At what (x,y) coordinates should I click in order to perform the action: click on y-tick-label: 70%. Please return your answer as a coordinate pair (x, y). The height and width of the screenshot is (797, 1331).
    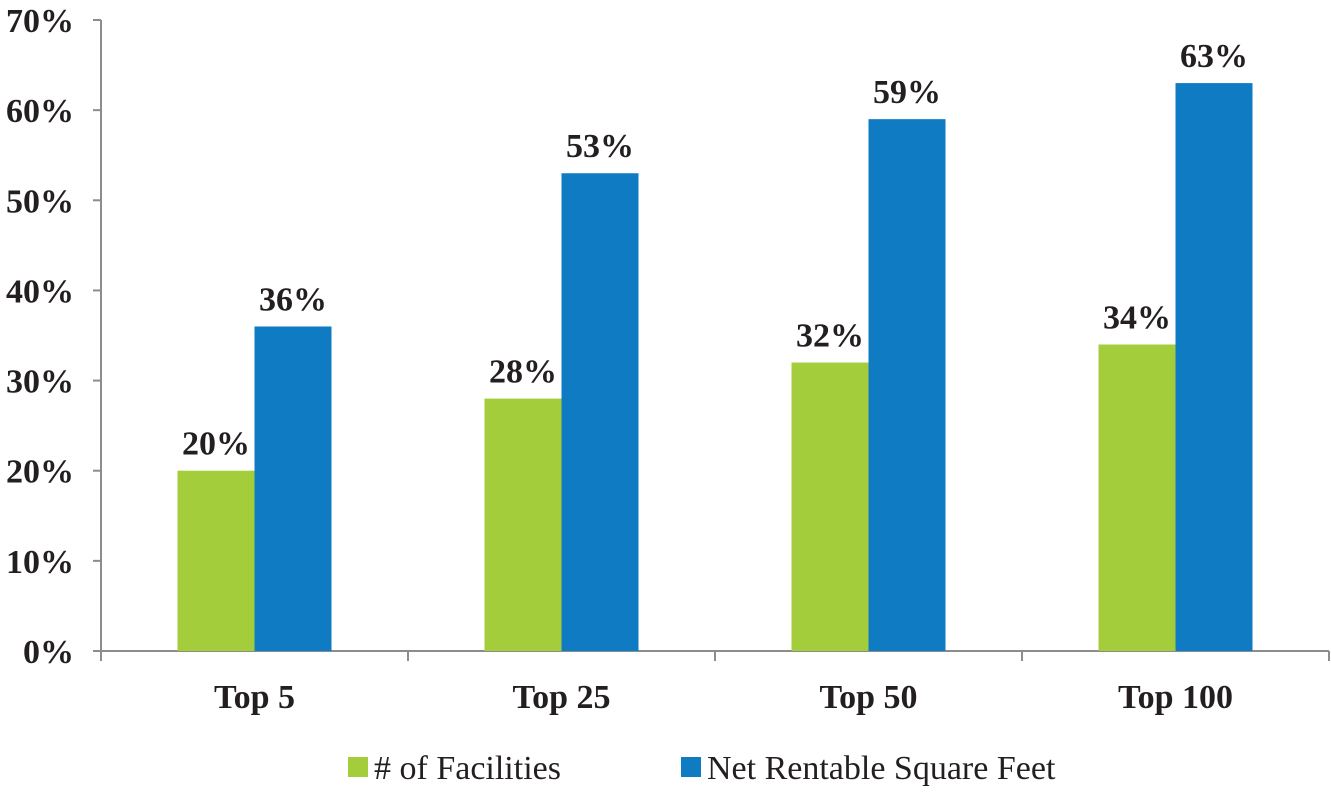
    Looking at the image, I should click on (40, 21).